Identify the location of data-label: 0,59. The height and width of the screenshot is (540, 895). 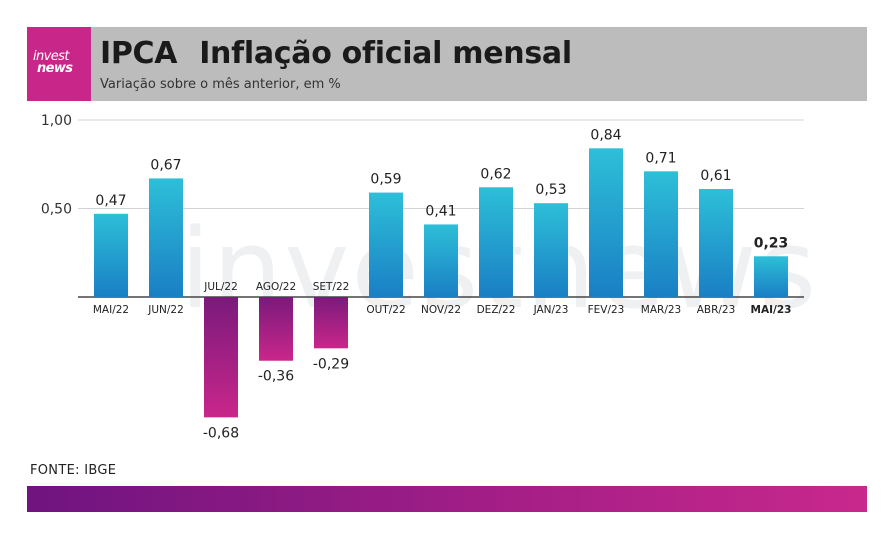
(385, 180).